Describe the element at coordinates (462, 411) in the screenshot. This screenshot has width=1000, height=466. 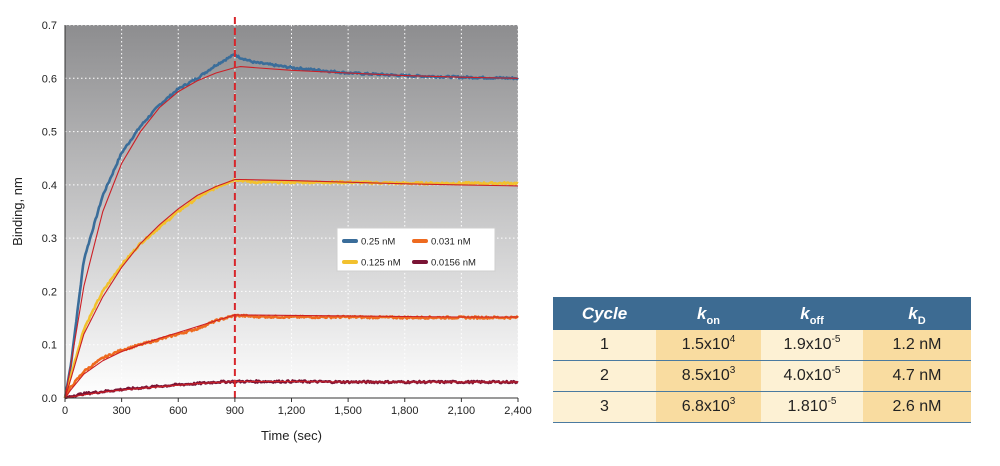
I see `x-tick-label: 2,100` at that location.